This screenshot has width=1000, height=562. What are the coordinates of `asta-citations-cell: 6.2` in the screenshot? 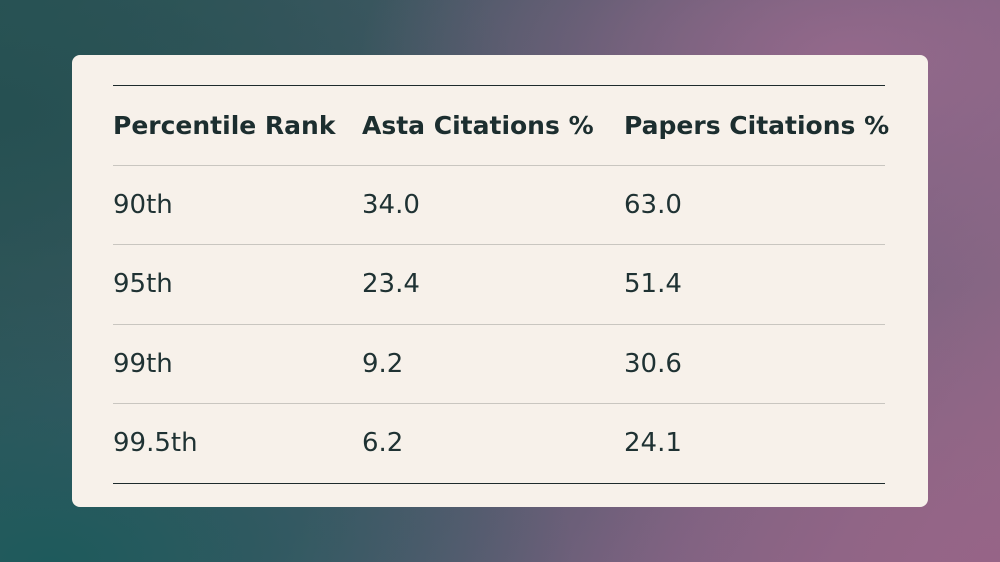 It's located at (383, 443).